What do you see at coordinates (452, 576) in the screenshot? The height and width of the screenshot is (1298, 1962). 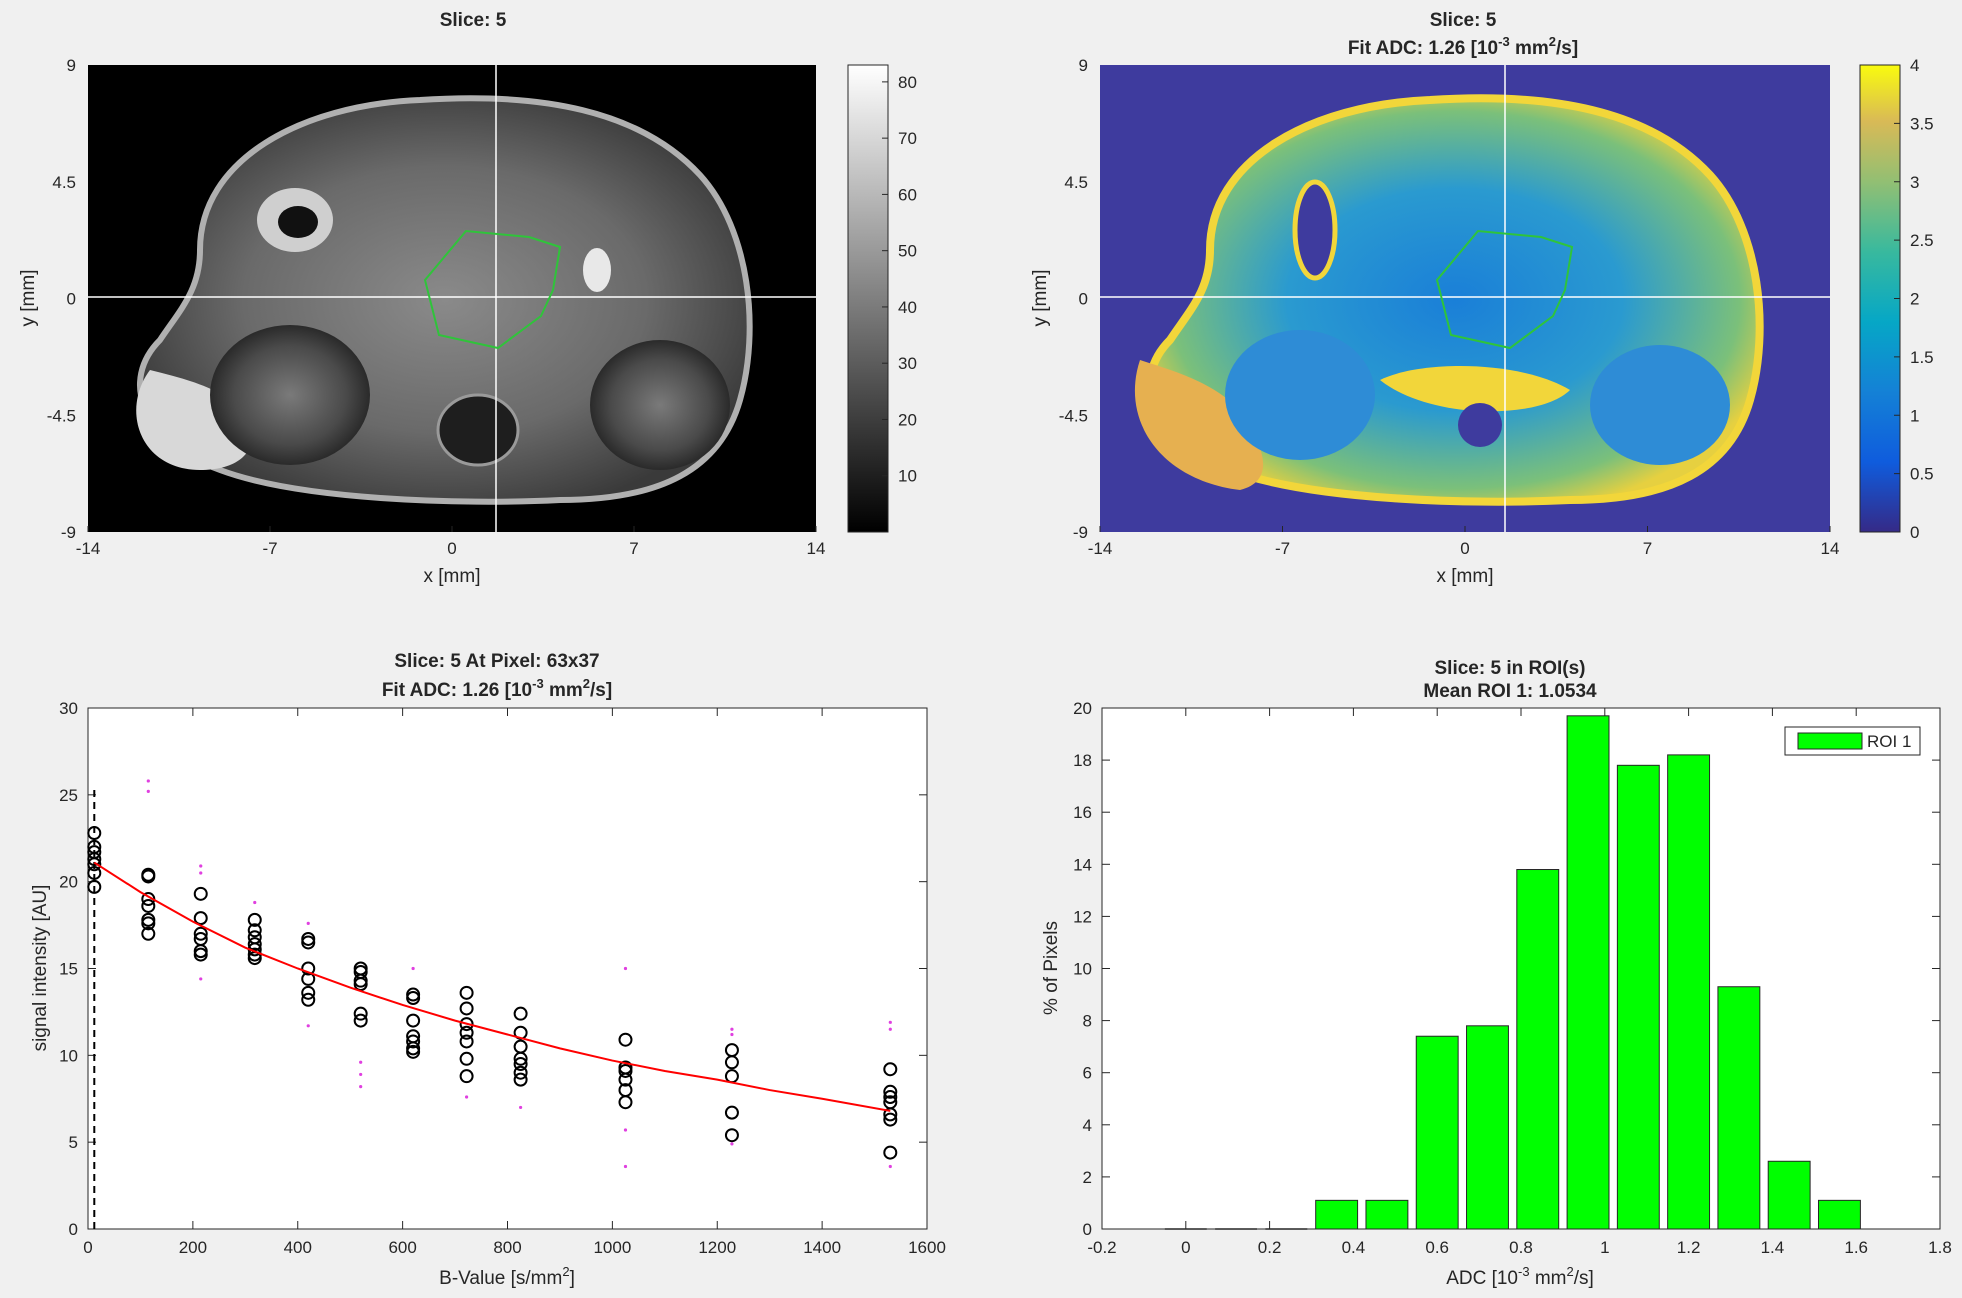 I see `mri-xlabel: x [mm]` at bounding box center [452, 576].